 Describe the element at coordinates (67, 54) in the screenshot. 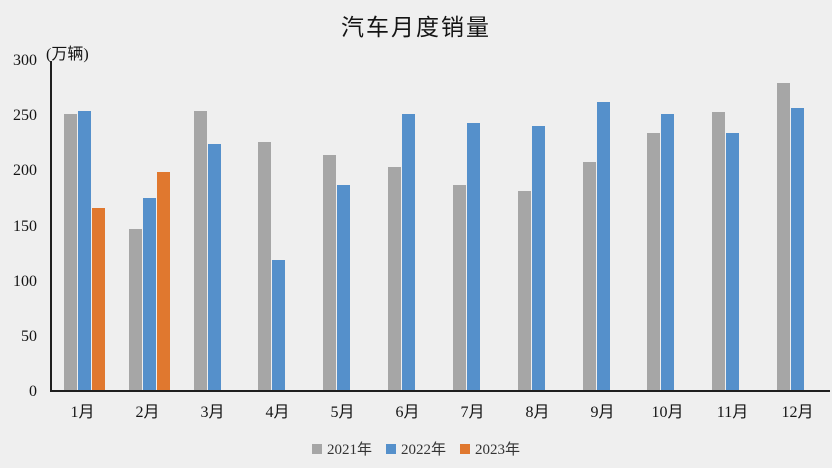

I see `y-axis-unit-label: (万辆)` at that location.